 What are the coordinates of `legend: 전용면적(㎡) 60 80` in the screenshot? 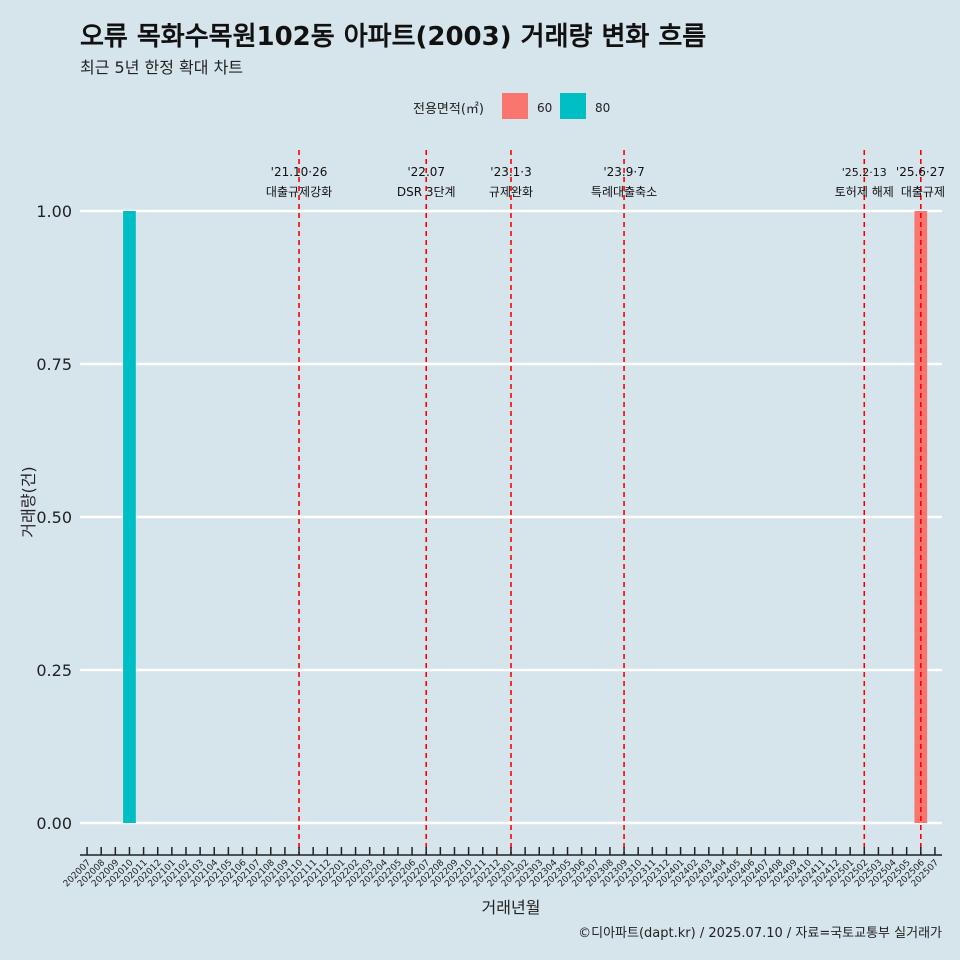 It's located at (511, 106).